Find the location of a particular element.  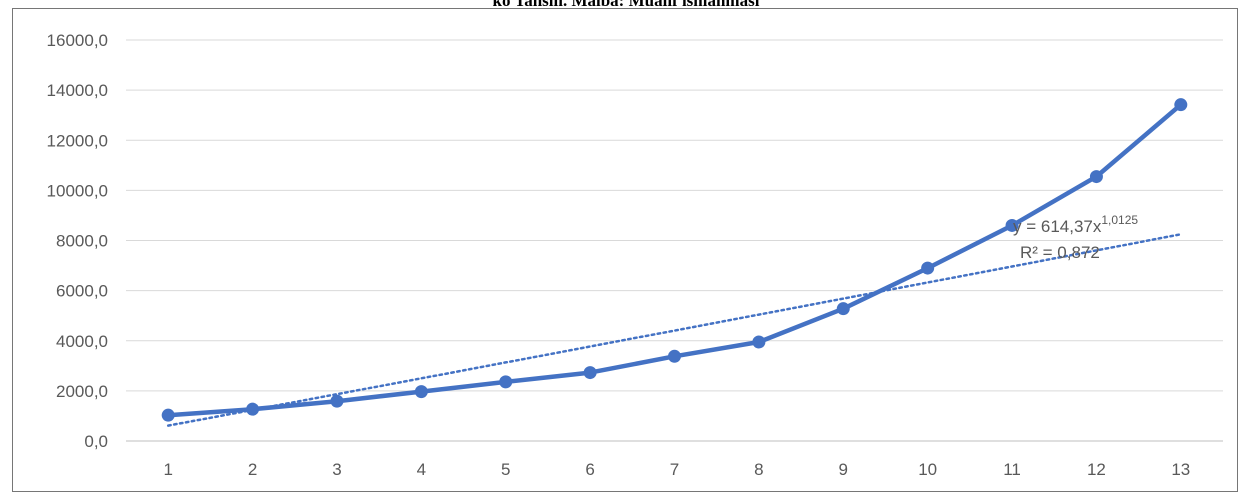

x-tick-label: 7 is located at coordinates (674, 469).